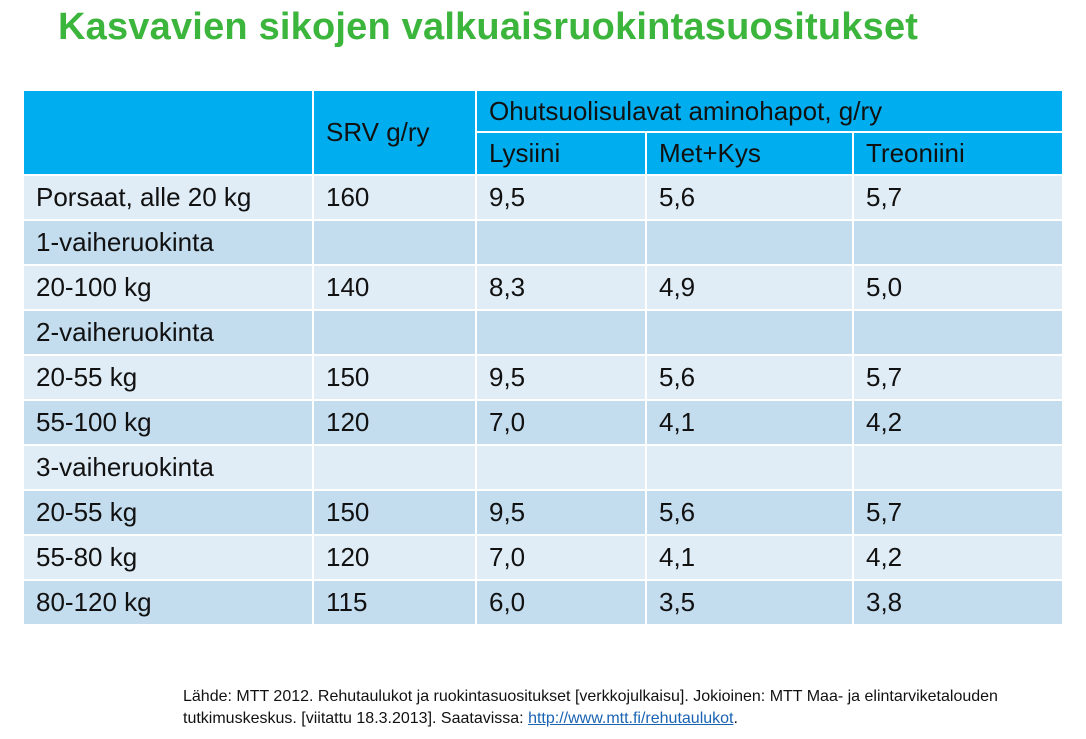 This screenshot has width=1086, height=739. I want to click on row-label: 80-120 kg, so click(169, 601).